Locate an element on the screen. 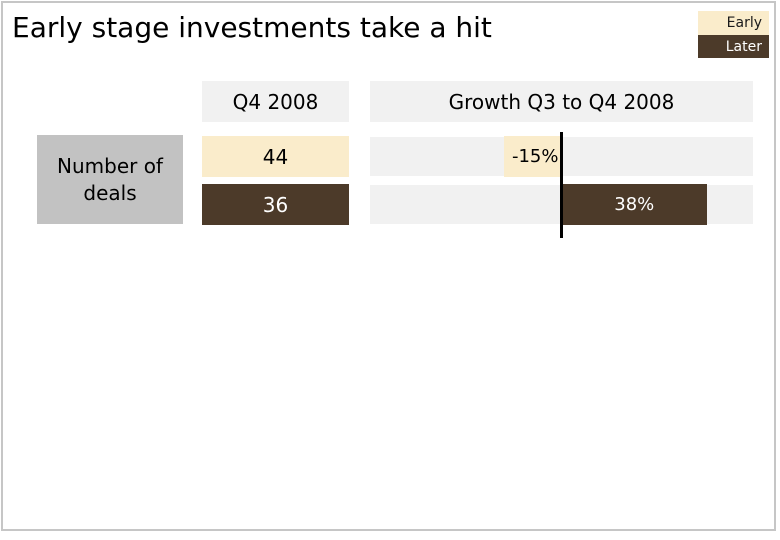 This screenshot has height=540, width=780. value-cell-later-q4: 36 is located at coordinates (275, 204).